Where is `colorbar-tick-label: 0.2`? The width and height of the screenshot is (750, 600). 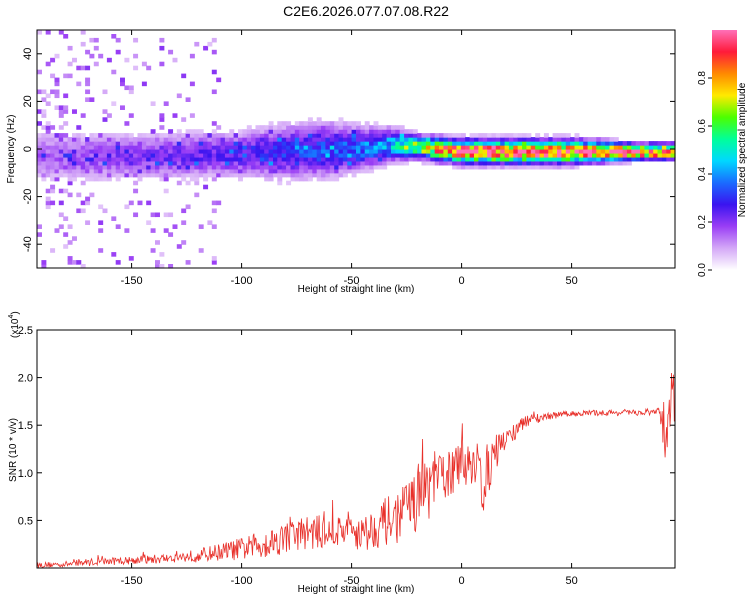 colorbar-tick-label: 0.2 is located at coordinates (702, 222).